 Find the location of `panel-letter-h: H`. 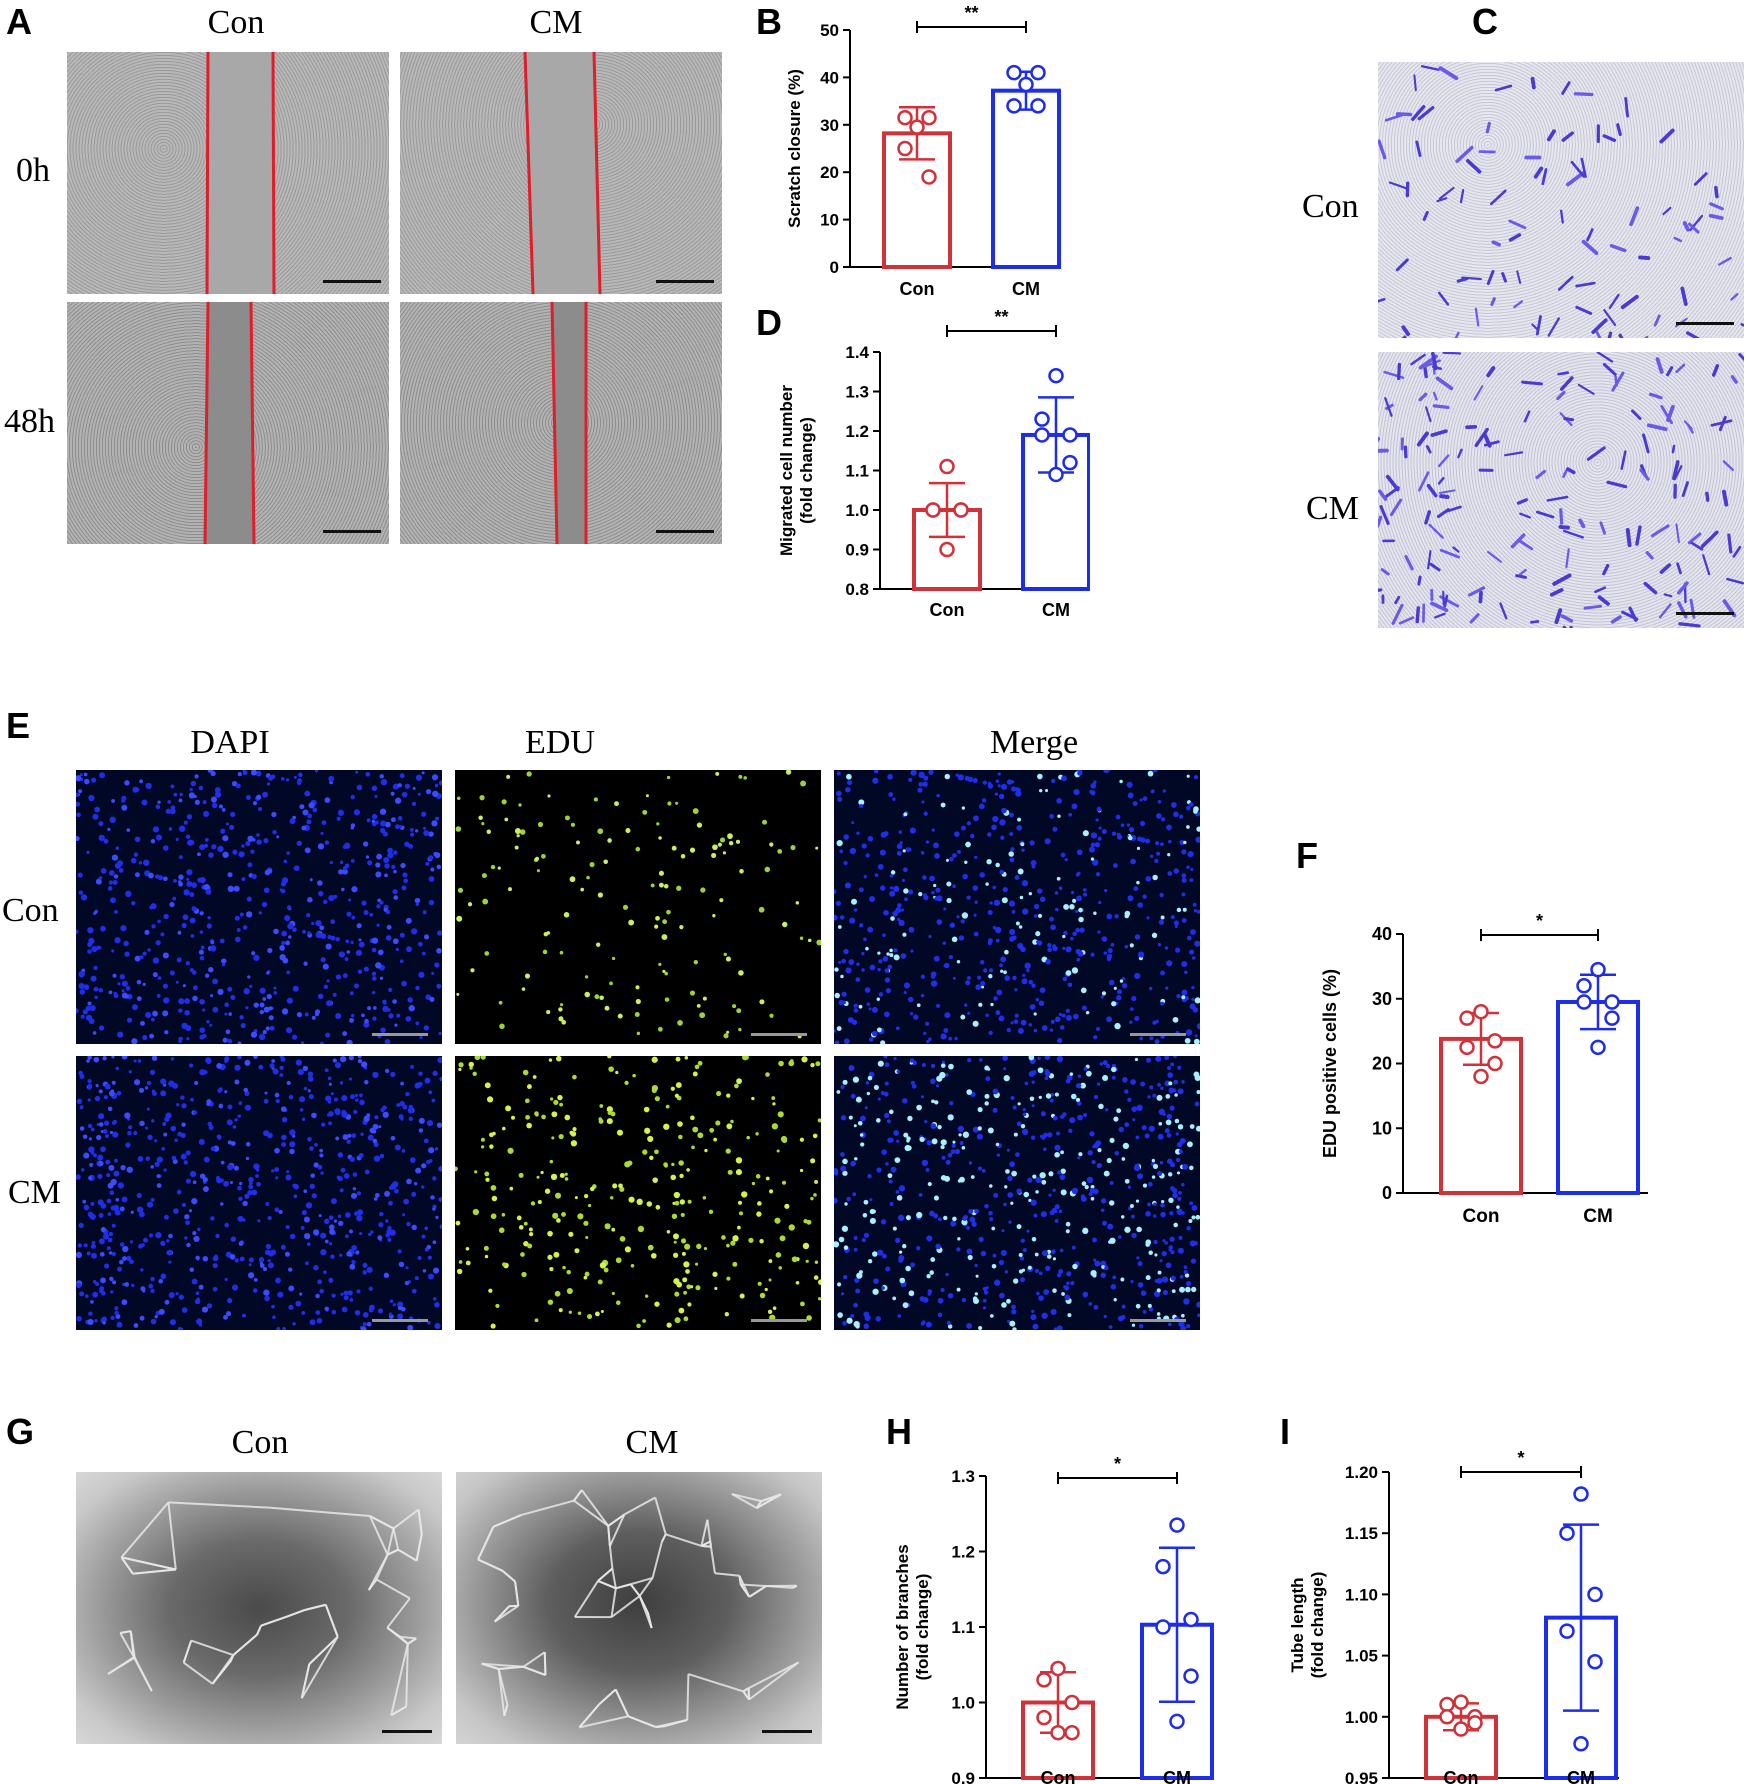

panel-letter-h: H is located at coordinates (899, 1431).